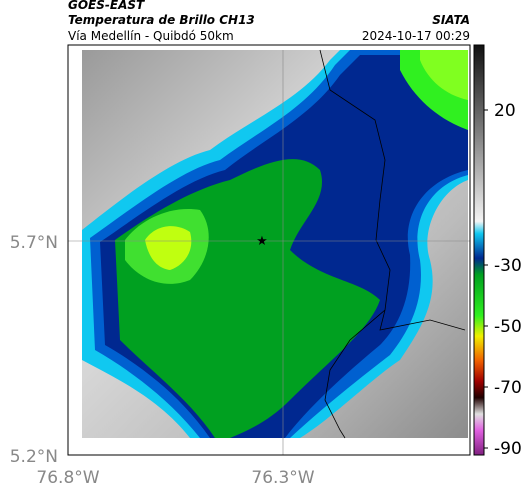 The image size is (526, 491). I want to click on colorbar-tick-label: -30, so click(508, 266).